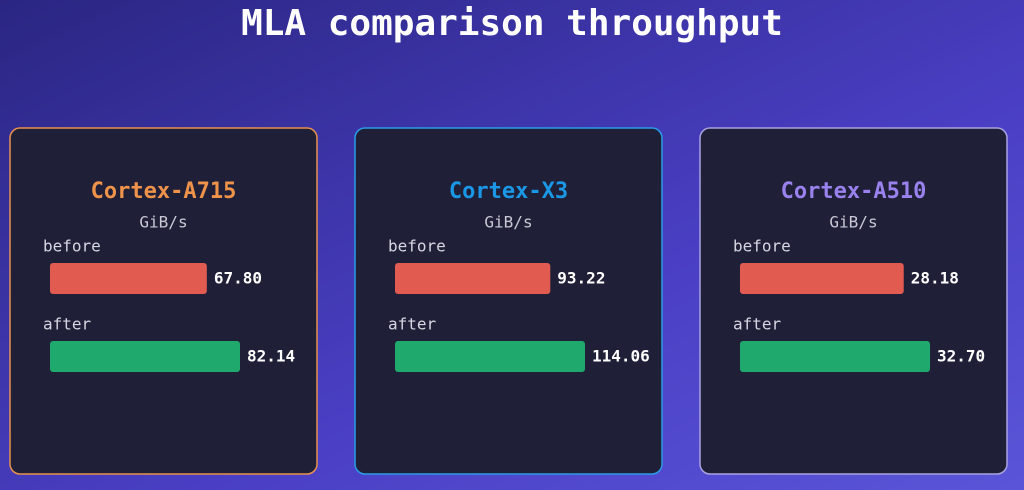  Describe the element at coordinates (512, 23) in the screenshot. I see `page-title: MLA comparison throughput` at that location.